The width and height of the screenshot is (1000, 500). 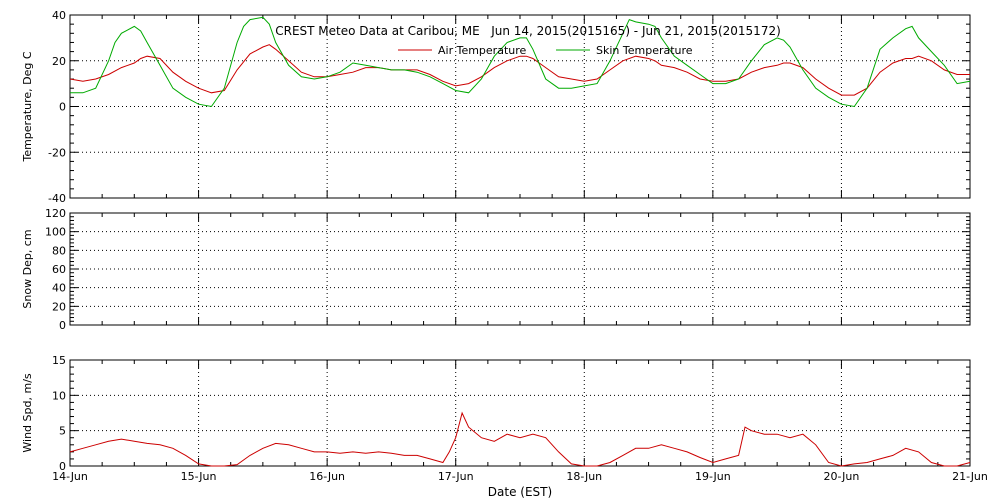 What do you see at coordinates (62, 466) in the screenshot?
I see `wind-speed-ytick-label: 0` at bounding box center [62, 466].